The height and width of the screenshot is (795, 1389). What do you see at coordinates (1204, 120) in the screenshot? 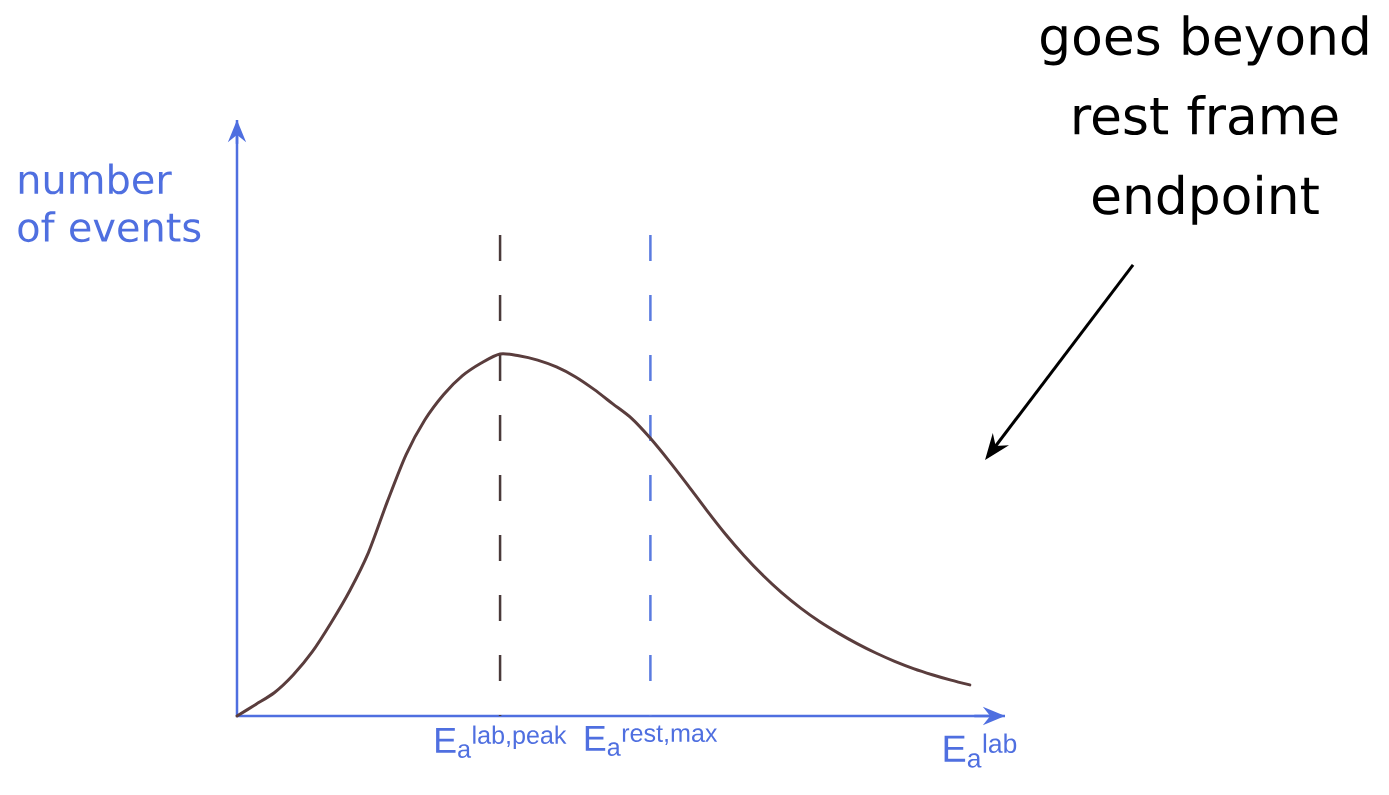
I see `text: goes beyond rest frame endpoint` at bounding box center [1204, 120].